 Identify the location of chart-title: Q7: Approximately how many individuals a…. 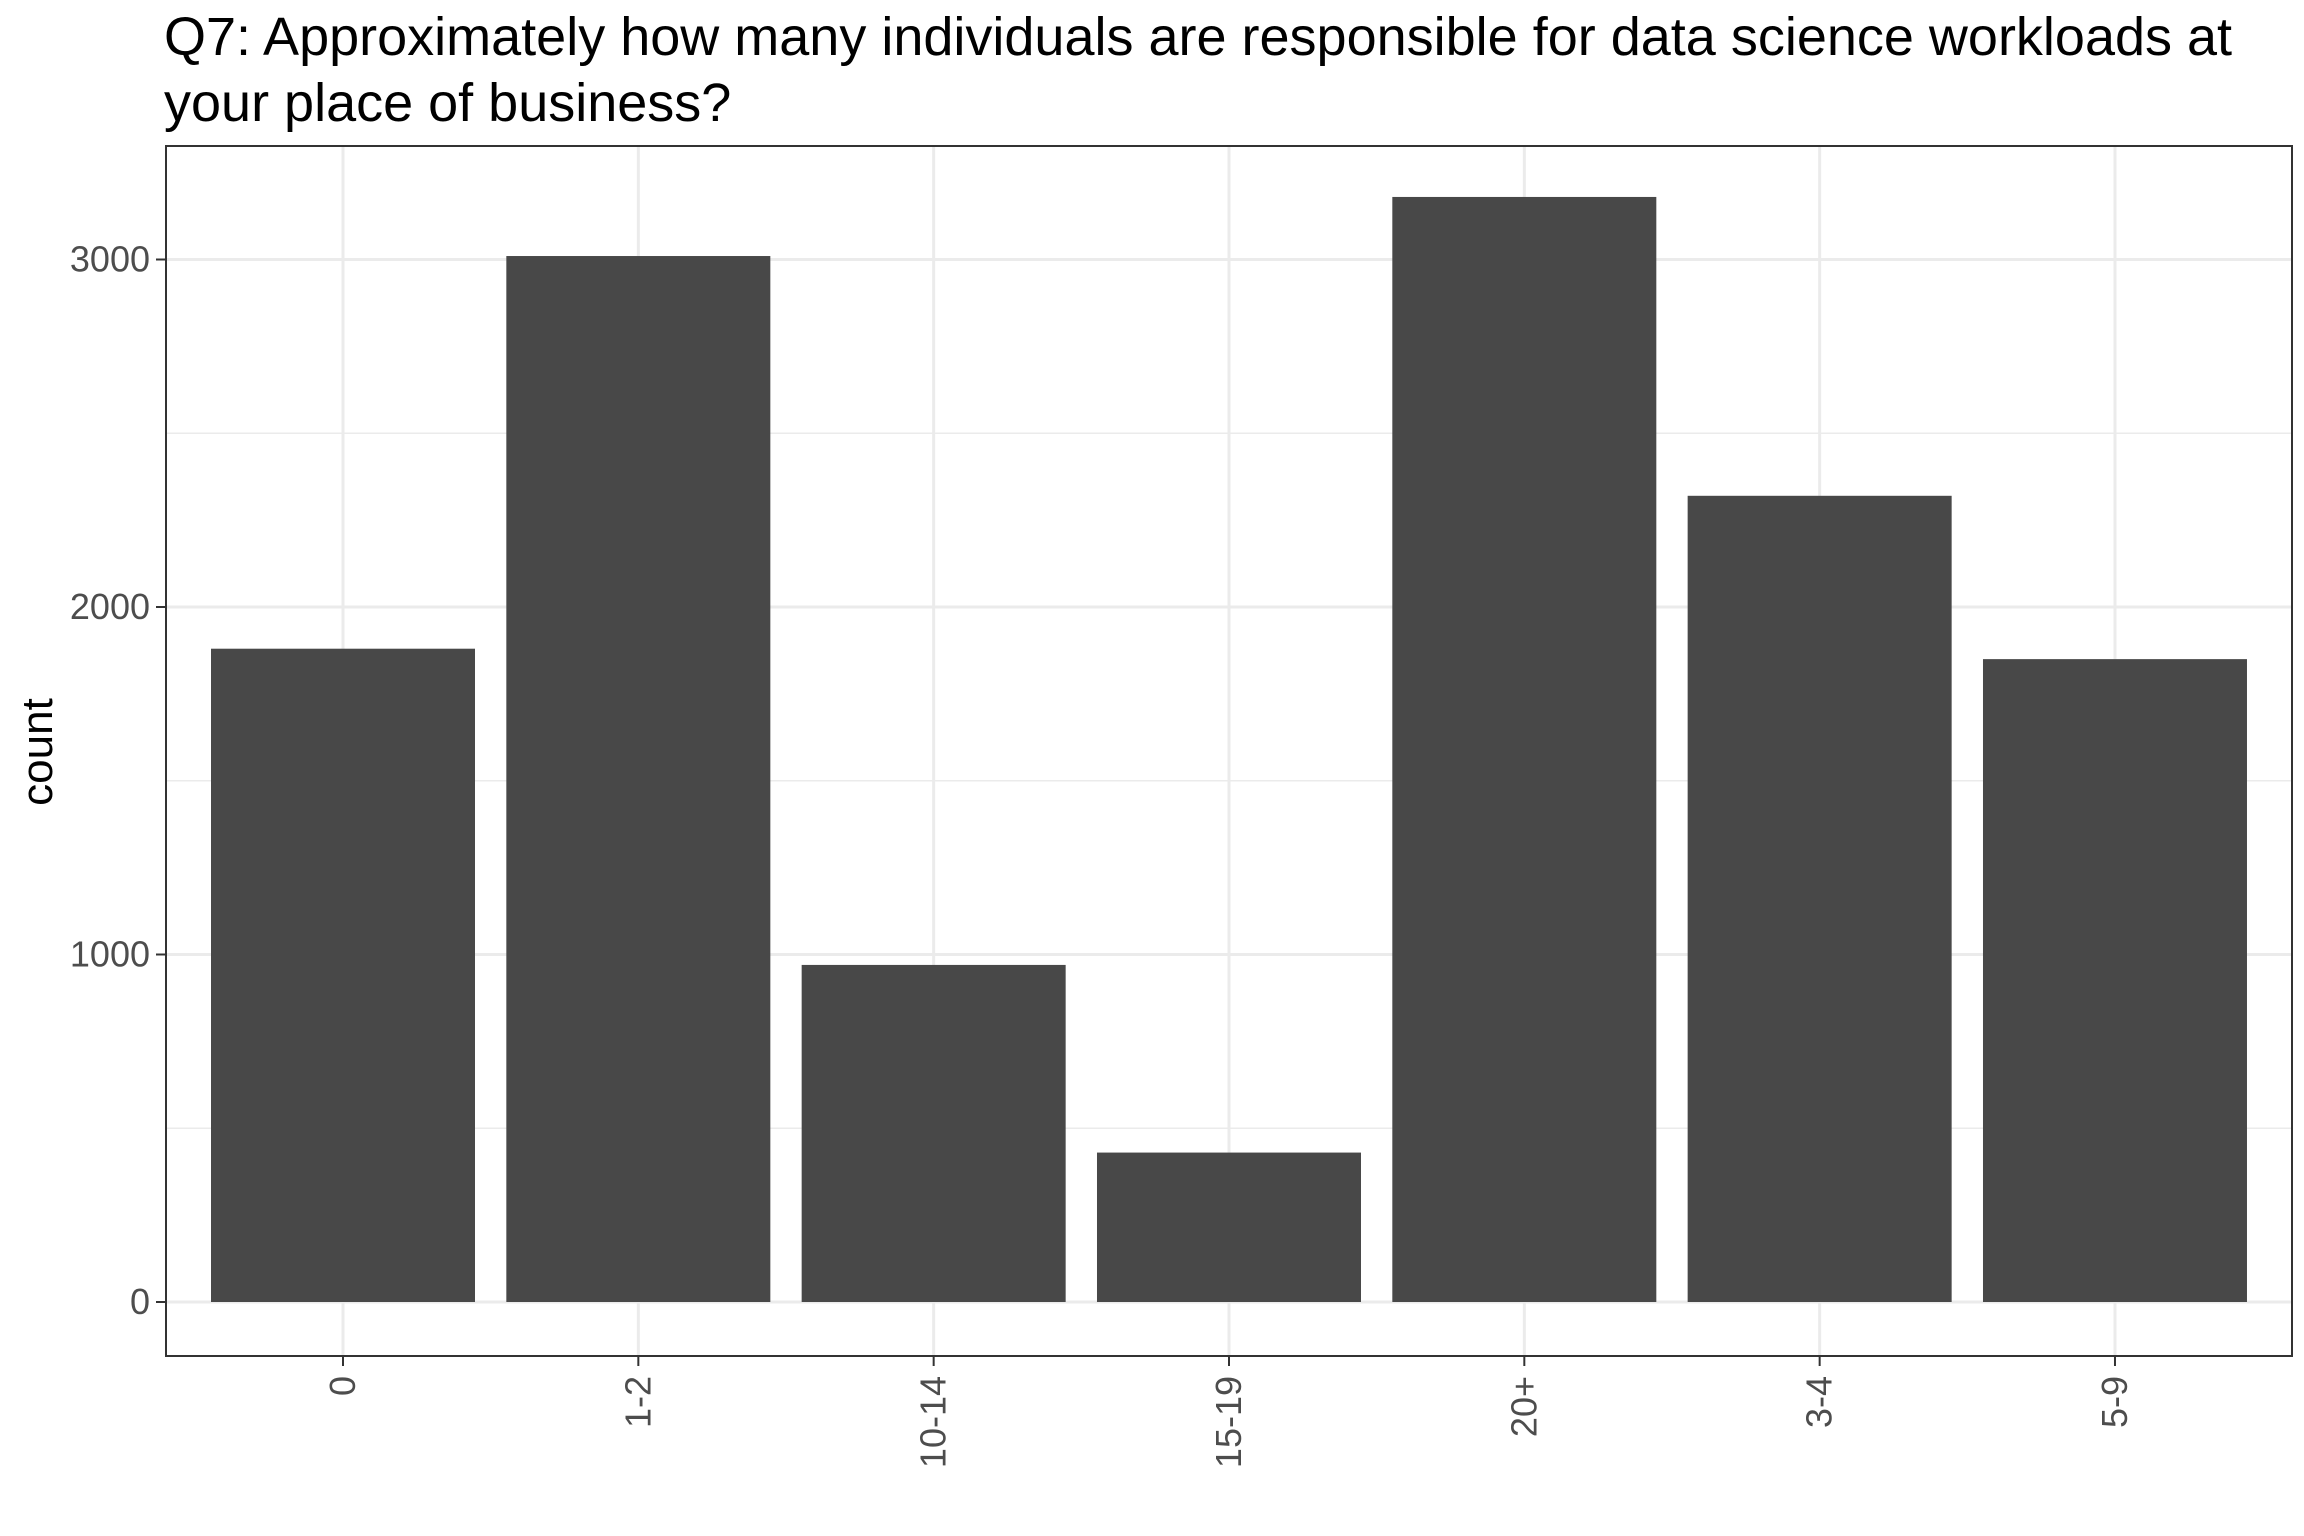
(1198, 70).